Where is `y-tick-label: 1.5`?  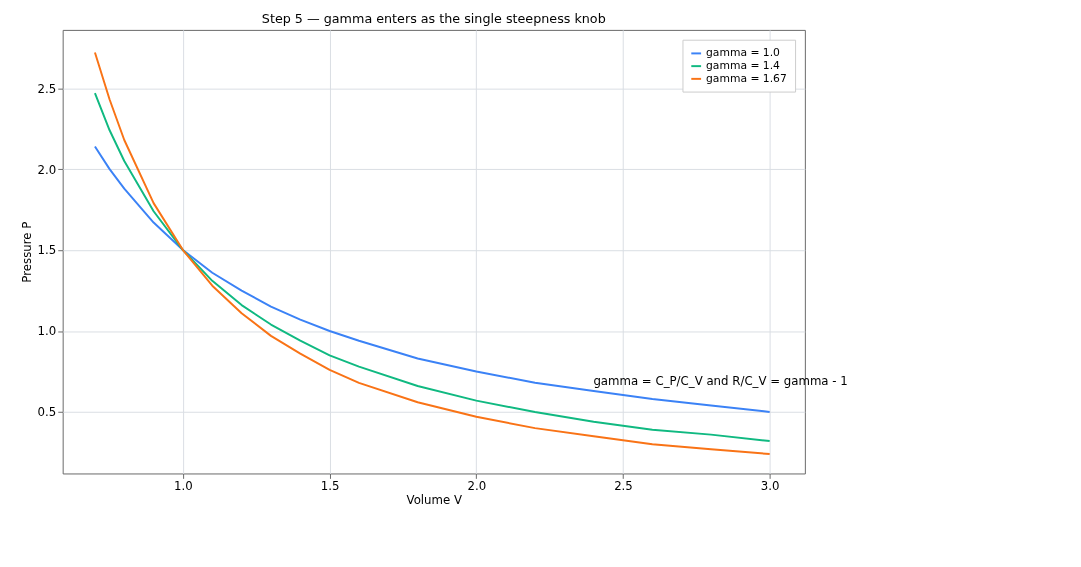 y-tick-label: 1.5 is located at coordinates (47, 250).